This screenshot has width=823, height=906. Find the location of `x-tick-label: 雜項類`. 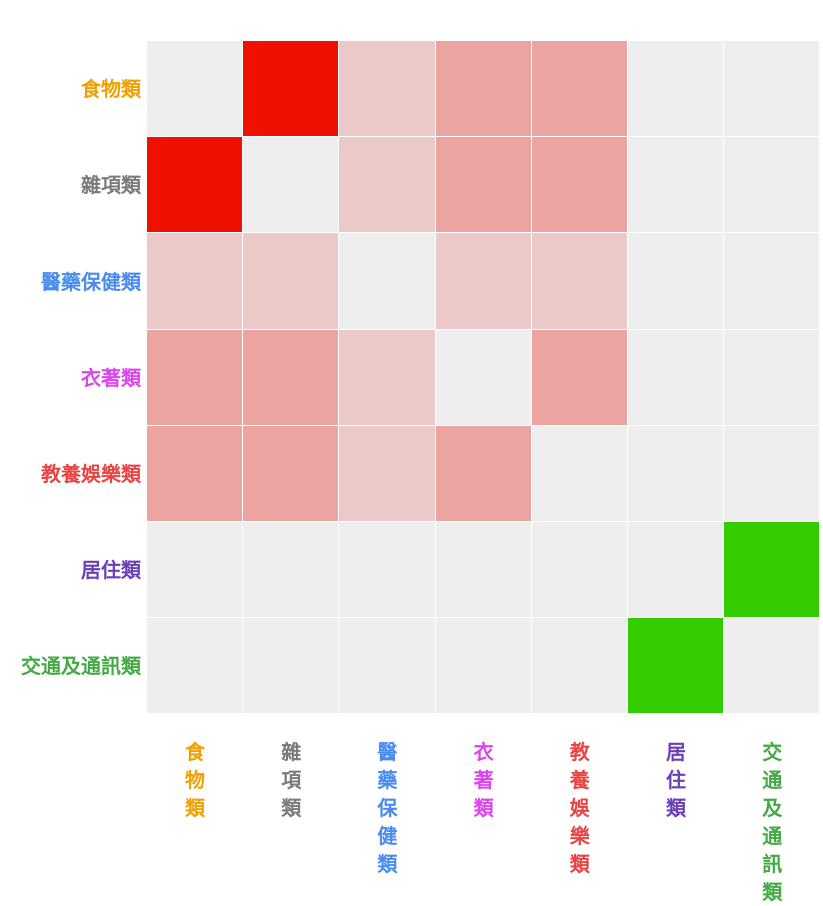

x-tick-label: 雜項類 is located at coordinates (291, 780).